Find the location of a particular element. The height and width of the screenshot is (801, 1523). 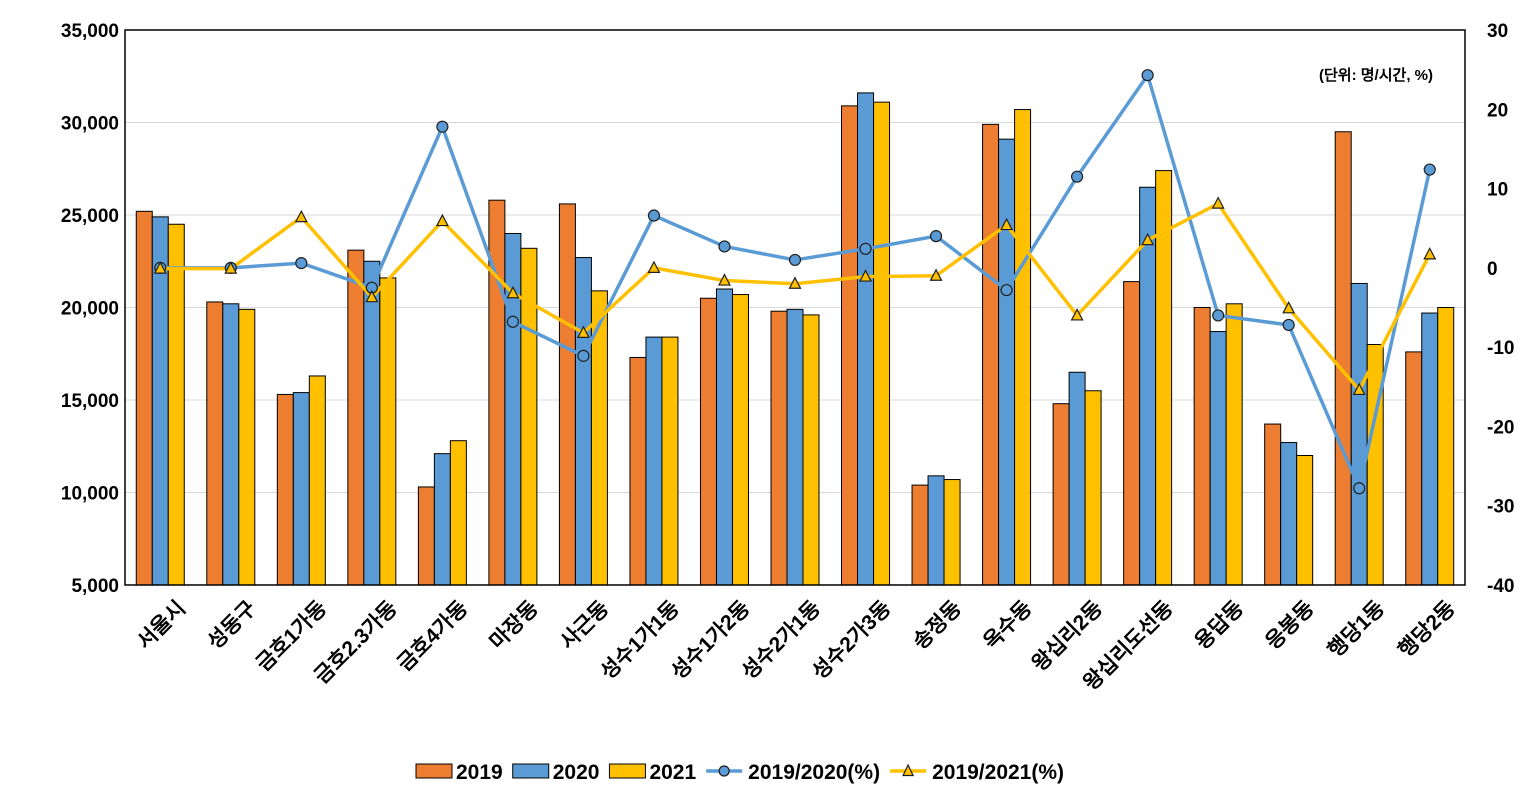

point-2019/2020(%)-성수1가2동 is located at coordinates (724, 246).